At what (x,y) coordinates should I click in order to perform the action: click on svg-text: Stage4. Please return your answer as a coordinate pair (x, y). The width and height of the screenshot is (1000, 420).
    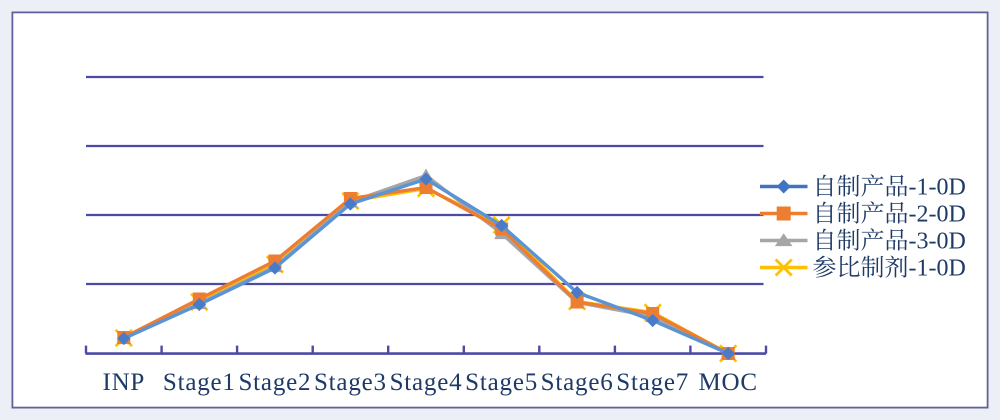
    Looking at the image, I should click on (426, 382).